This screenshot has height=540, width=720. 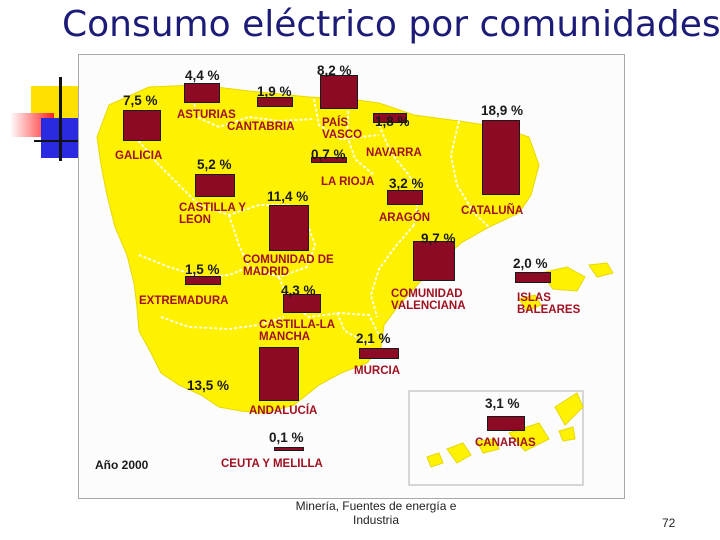 What do you see at coordinates (202, 75) in the screenshot?
I see `asturias-value: 4,4 %` at bounding box center [202, 75].